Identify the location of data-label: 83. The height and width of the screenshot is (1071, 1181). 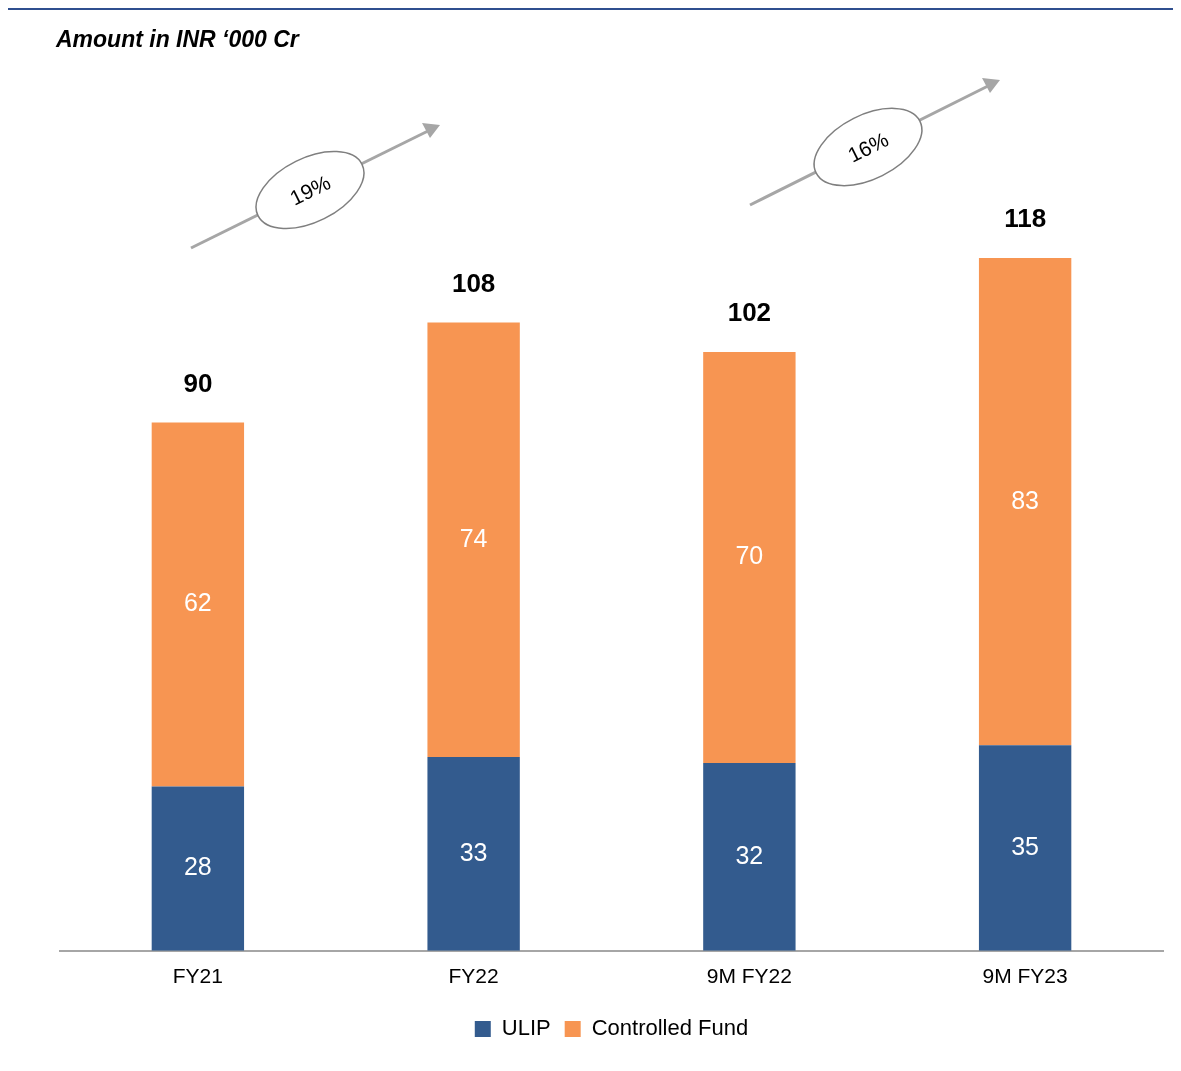
(1025, 499).